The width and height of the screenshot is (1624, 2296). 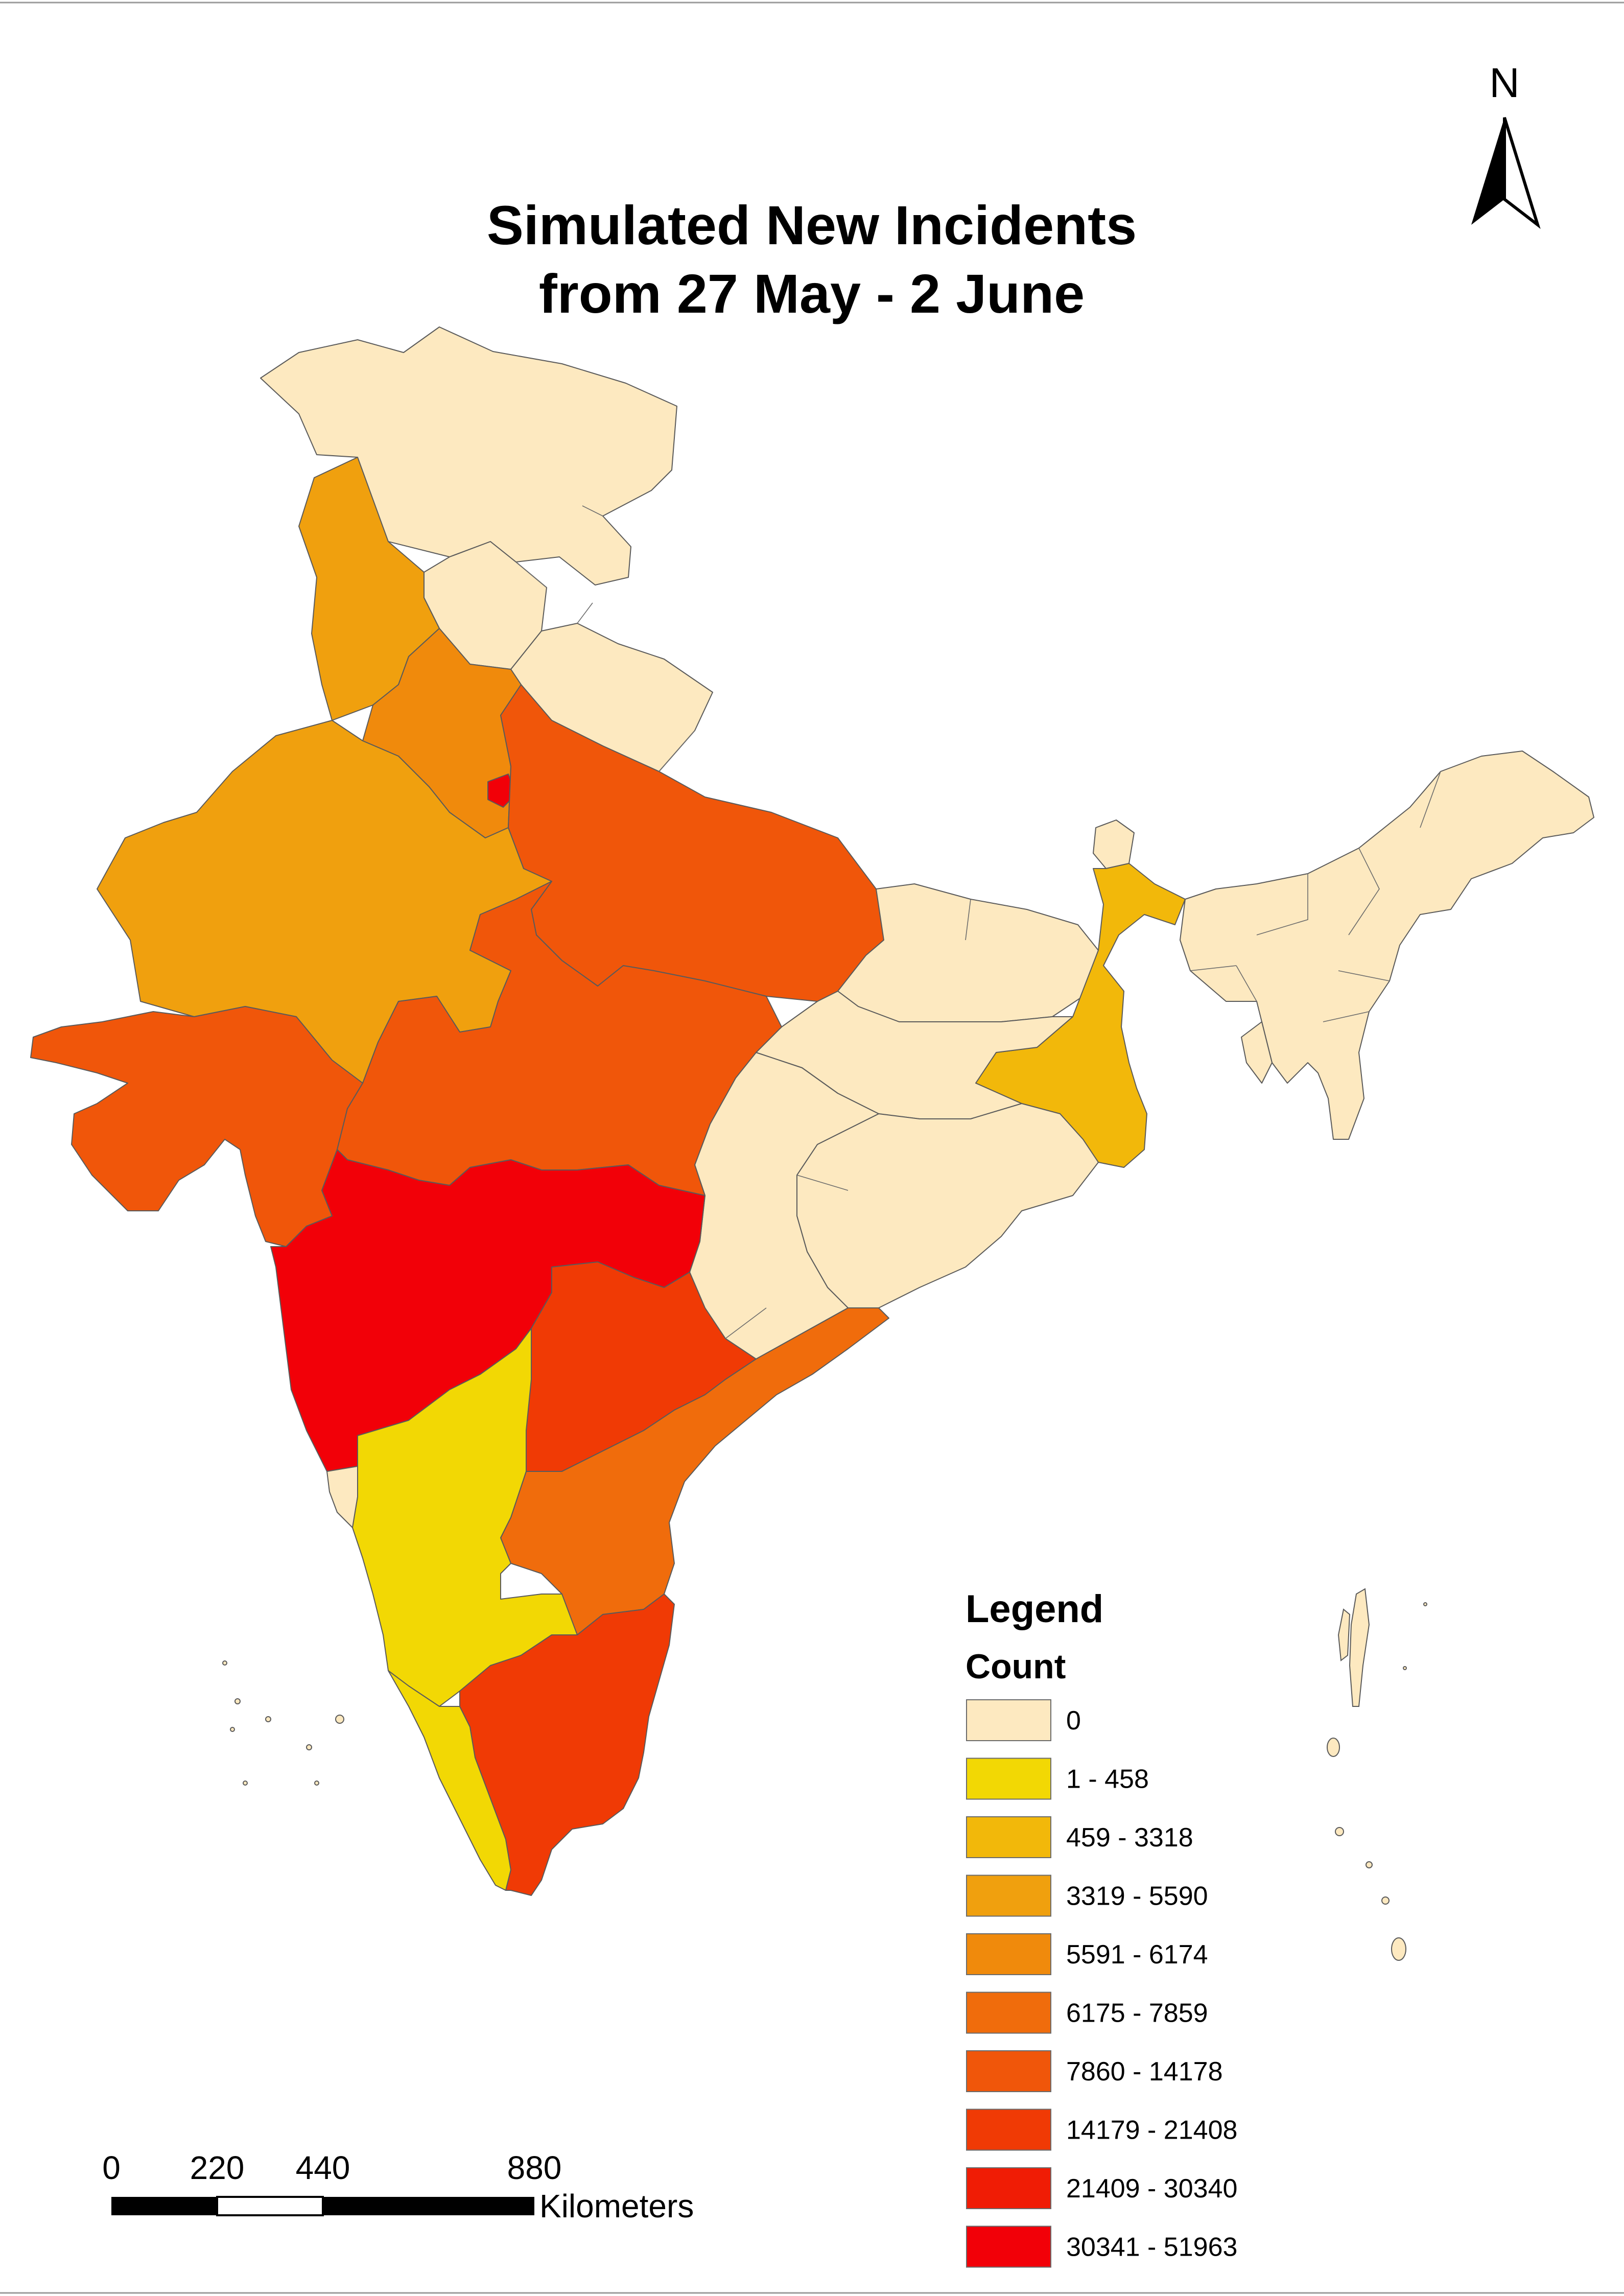 What do you see at coordinates (1487, 171) in the screenshot?
I see `north-arrow-left-half` at bounding box center [1487, 171].